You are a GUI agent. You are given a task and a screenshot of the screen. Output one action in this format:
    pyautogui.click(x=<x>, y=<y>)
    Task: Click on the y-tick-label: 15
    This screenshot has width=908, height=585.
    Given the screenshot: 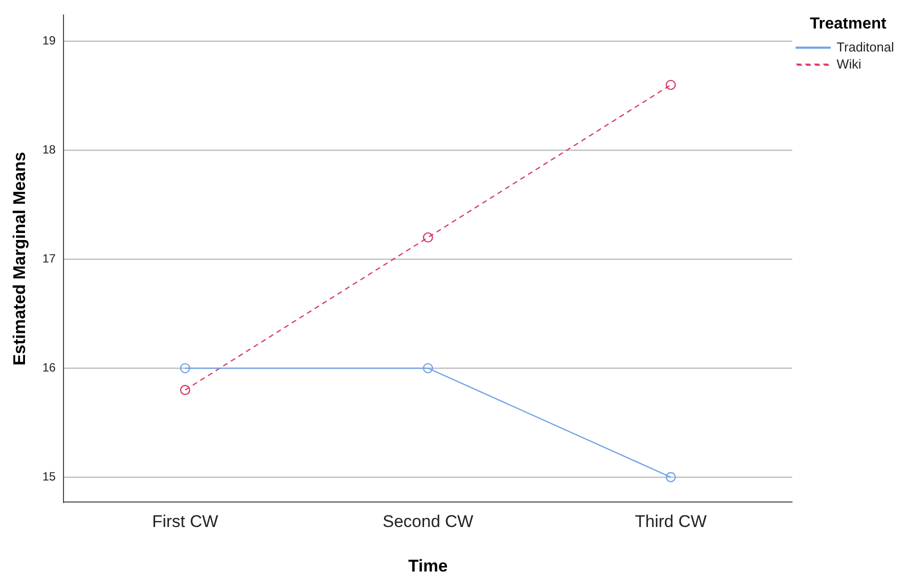 What is the action you would take?
    pyautogui.click(x=49, y=476)
    